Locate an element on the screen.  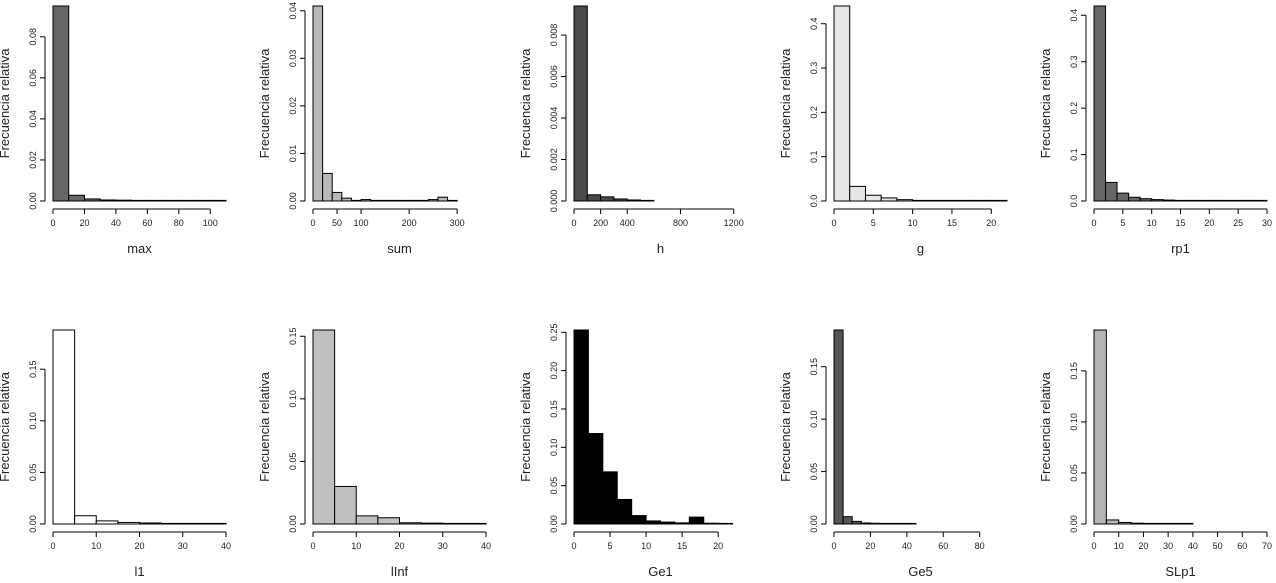
y-tick-label: 0.10 is located at coordinates (554, 448).